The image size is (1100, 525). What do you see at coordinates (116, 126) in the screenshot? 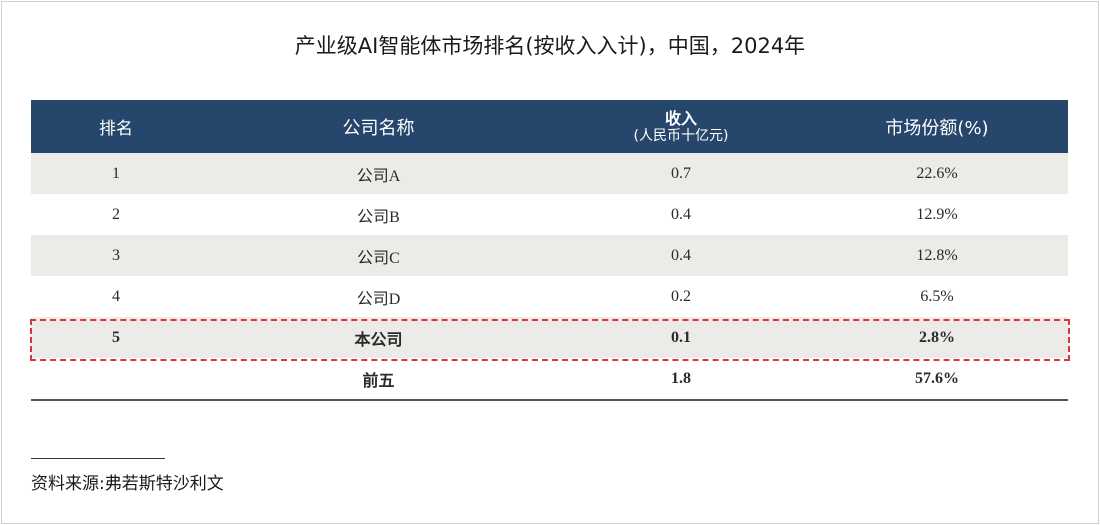
I see `header-rank: 排名` at bounding box center [116, 126].